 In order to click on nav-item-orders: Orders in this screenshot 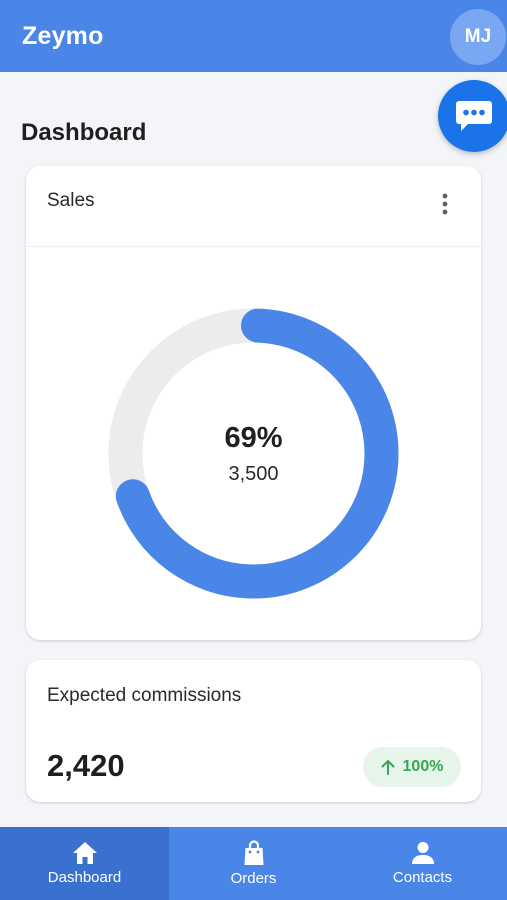, I will do `click(253, 863)`.